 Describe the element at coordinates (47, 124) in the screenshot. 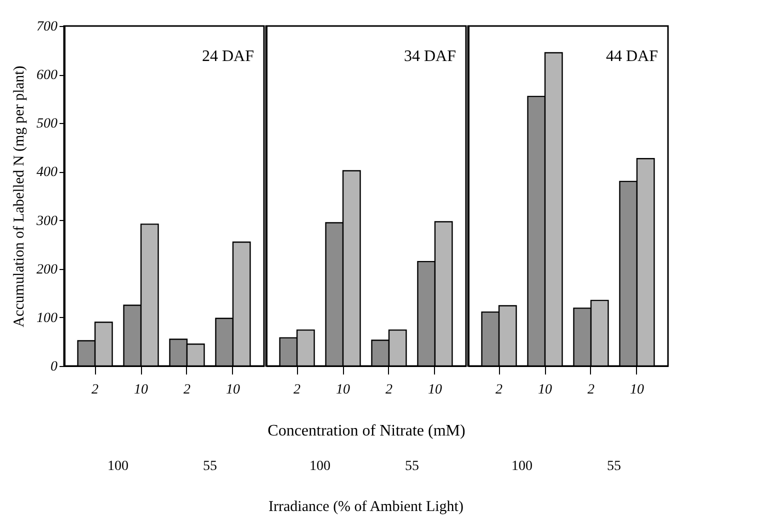

I see `y-tick-label: 500` at that location.